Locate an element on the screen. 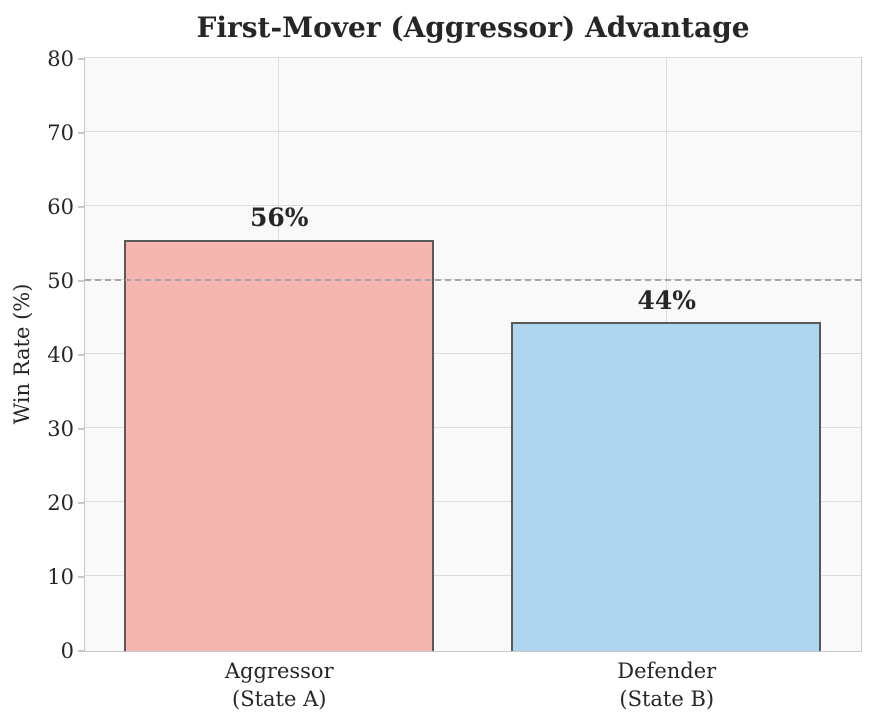 This screenshot has width=874, height=724. y-tick-label-10: 10 is located at coordinates (60, 576).